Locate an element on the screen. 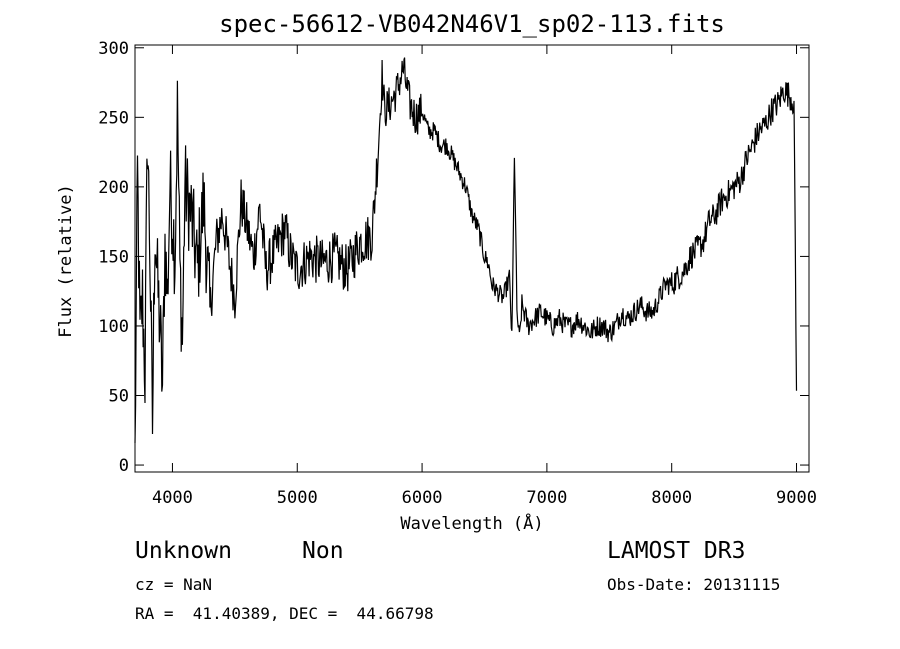 The height and width of the screenshot is (649, 900). x-tick-label: 6000 is located at coordinates (422, 498).